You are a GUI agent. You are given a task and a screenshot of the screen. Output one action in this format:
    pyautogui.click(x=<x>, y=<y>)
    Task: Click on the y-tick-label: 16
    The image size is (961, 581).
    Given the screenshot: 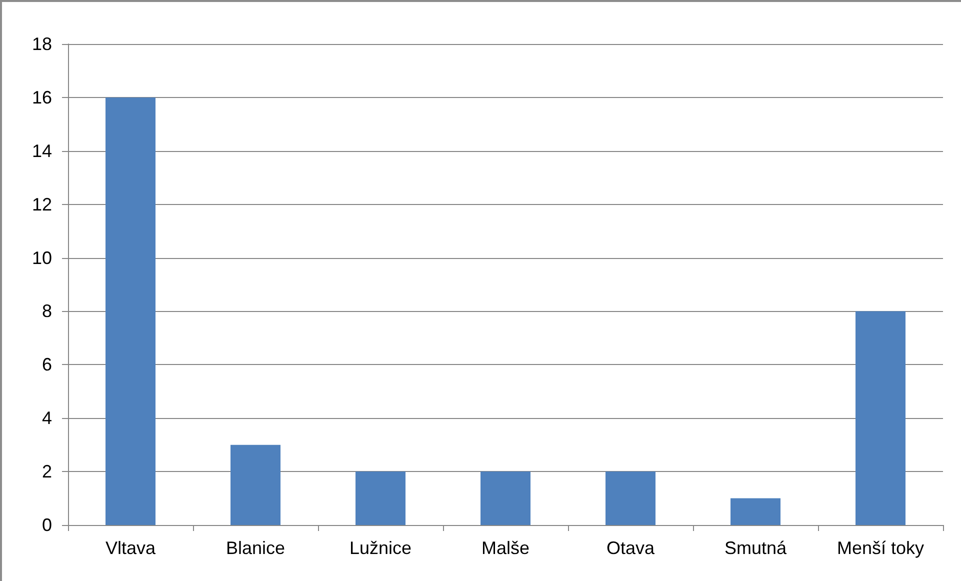 What is the action you would take?
    pyautogui.click(x=42, y=97)
    